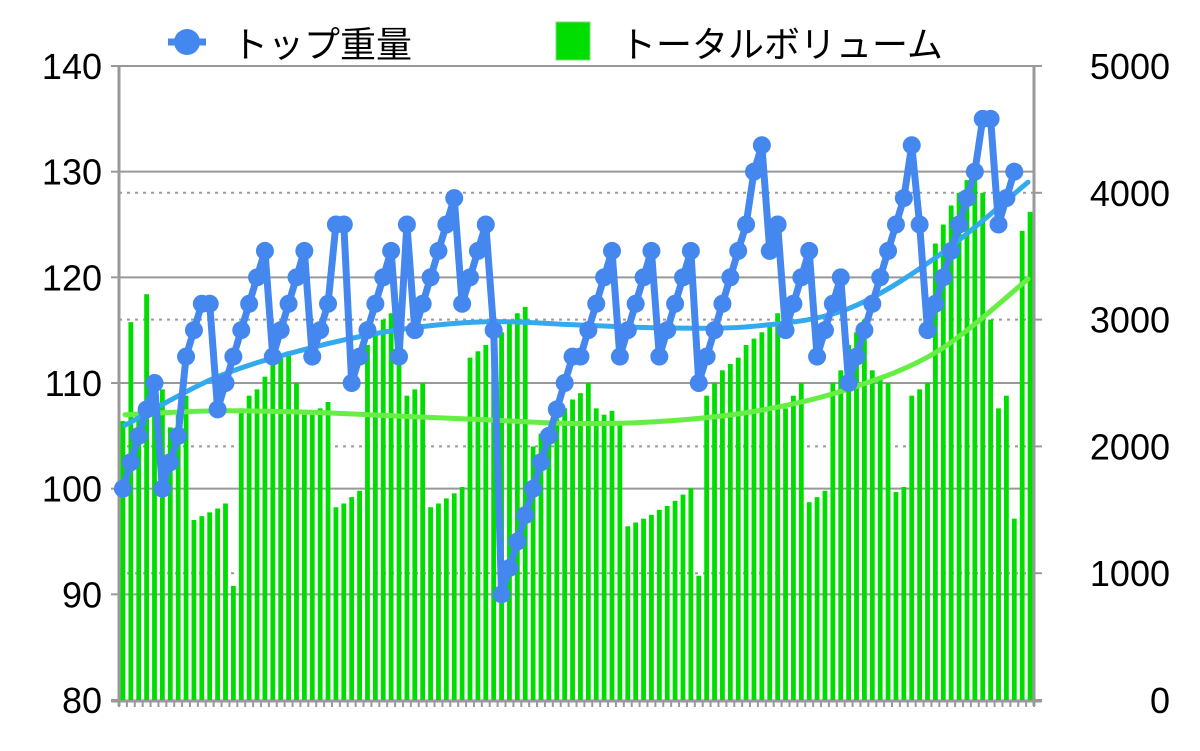 The width and height of the screenshot is (1200, 751). Describe the element at coordinates (72, 489) in the screenshot. I see `y-left-tick-label: 100` at that location.